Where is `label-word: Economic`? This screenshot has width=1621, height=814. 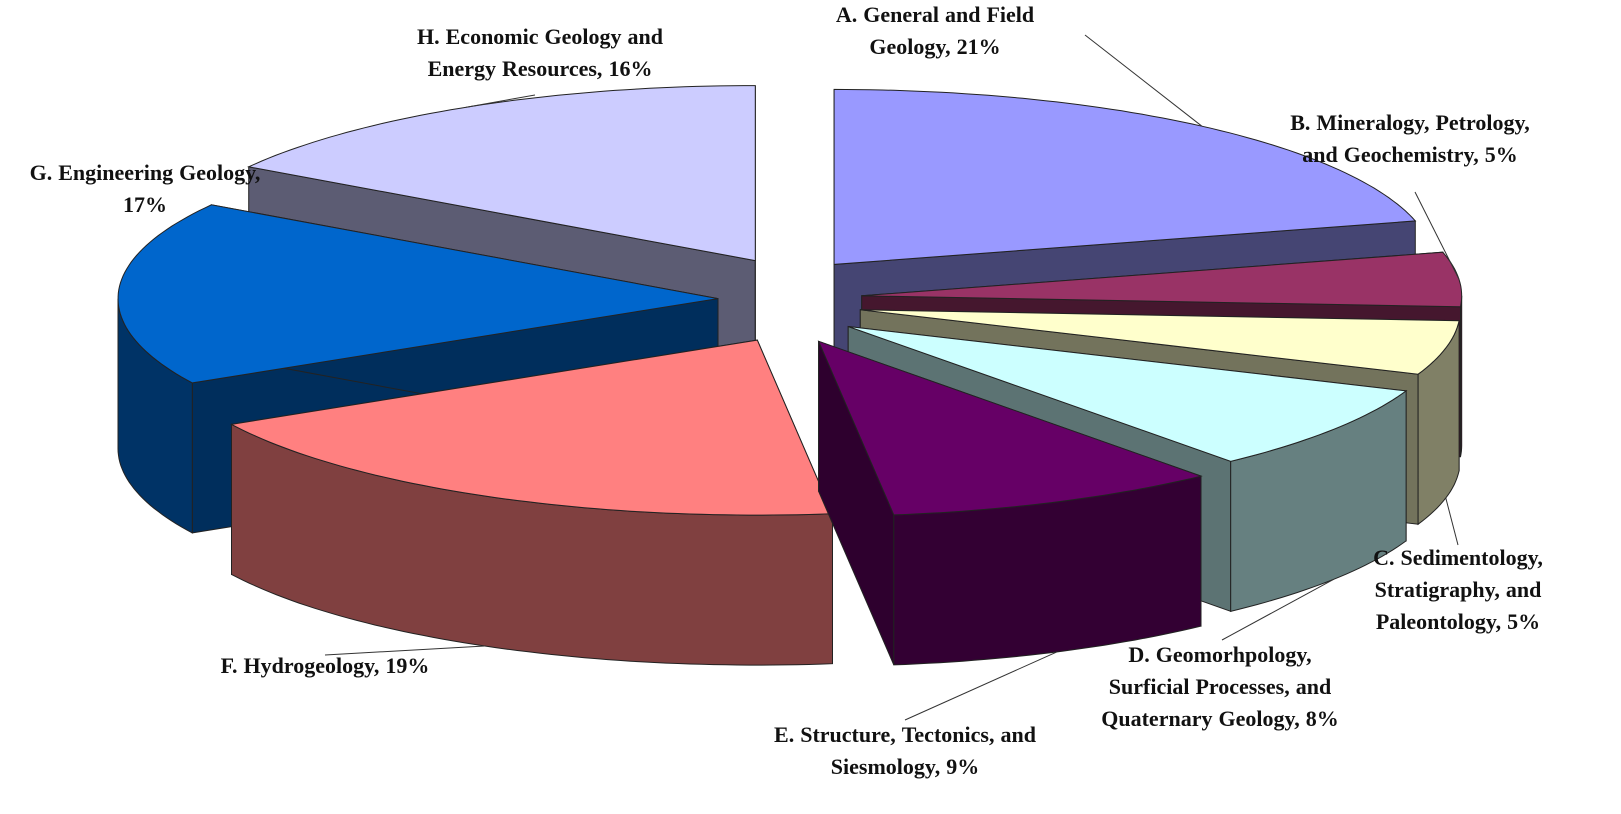
label-word: Economic is located at coordinates (492, 36).